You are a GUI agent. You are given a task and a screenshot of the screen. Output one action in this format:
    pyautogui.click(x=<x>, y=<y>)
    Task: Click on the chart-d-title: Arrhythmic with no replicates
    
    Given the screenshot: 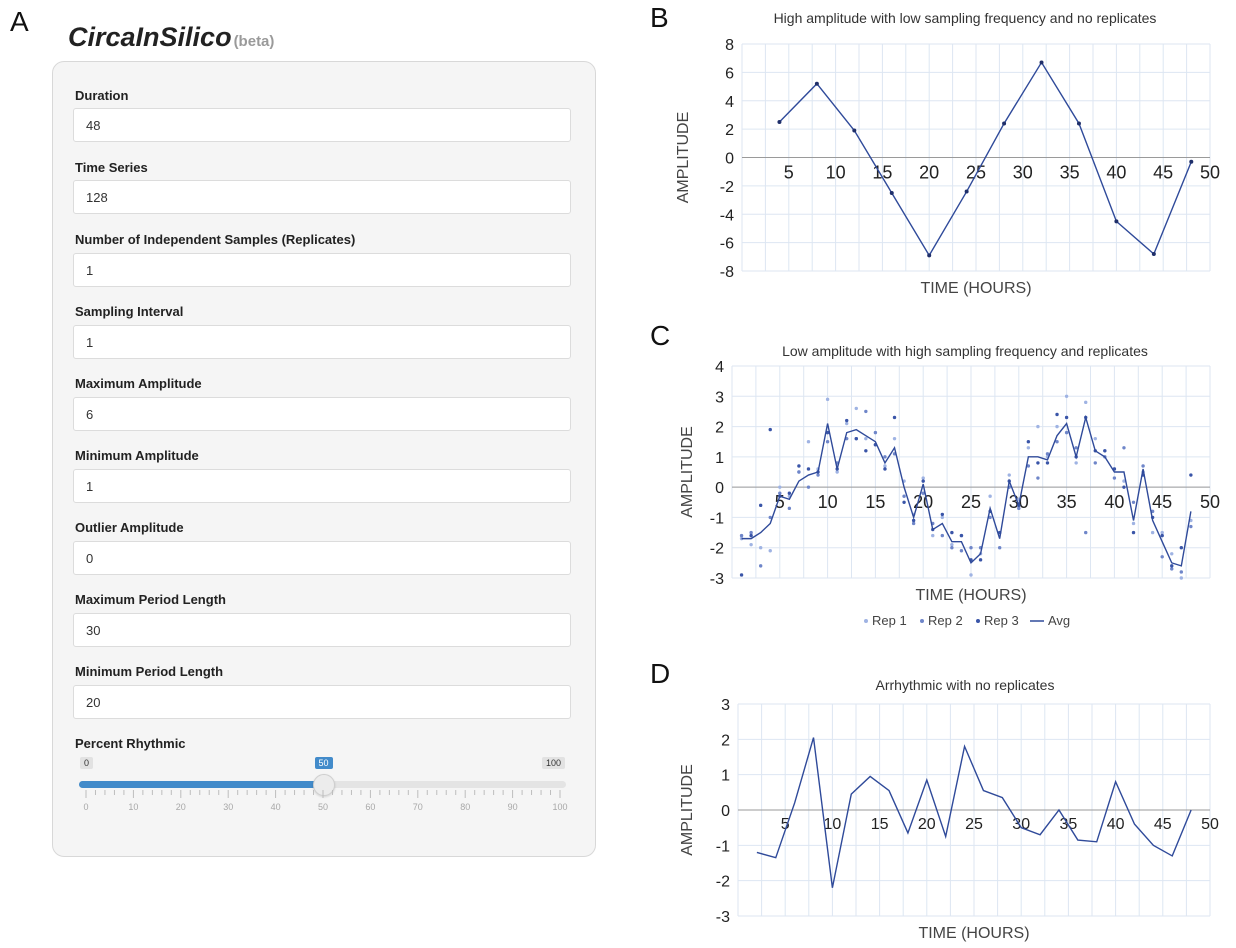 What is the action you would take?
    pyautogui.click(x=965, y=685)
    